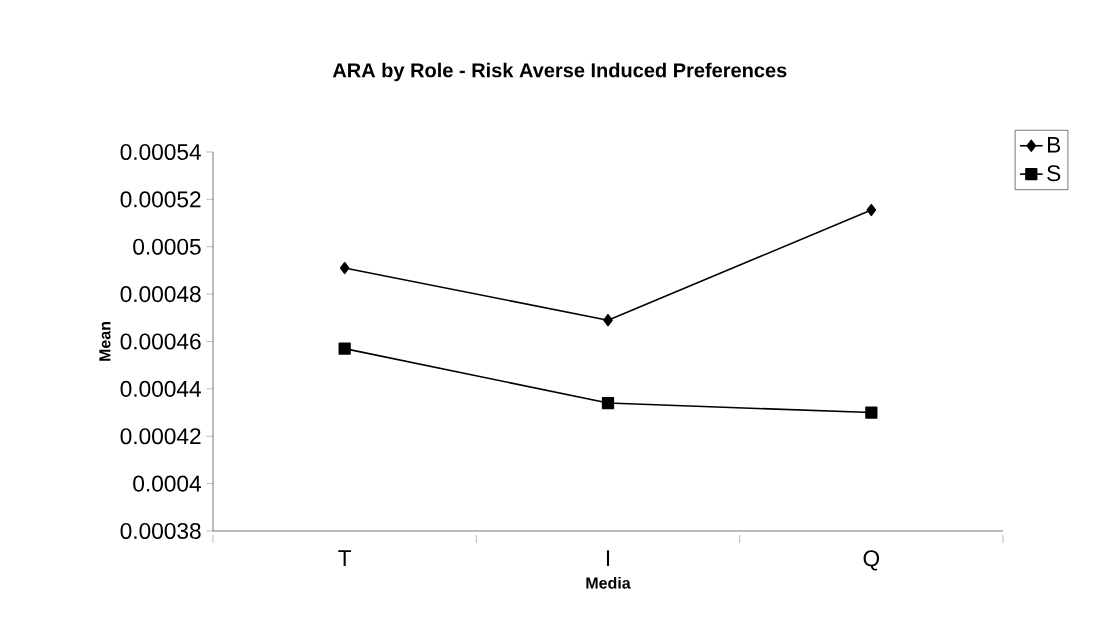  I want to click on y-tick-label: 0.00046, so click(160, 341).